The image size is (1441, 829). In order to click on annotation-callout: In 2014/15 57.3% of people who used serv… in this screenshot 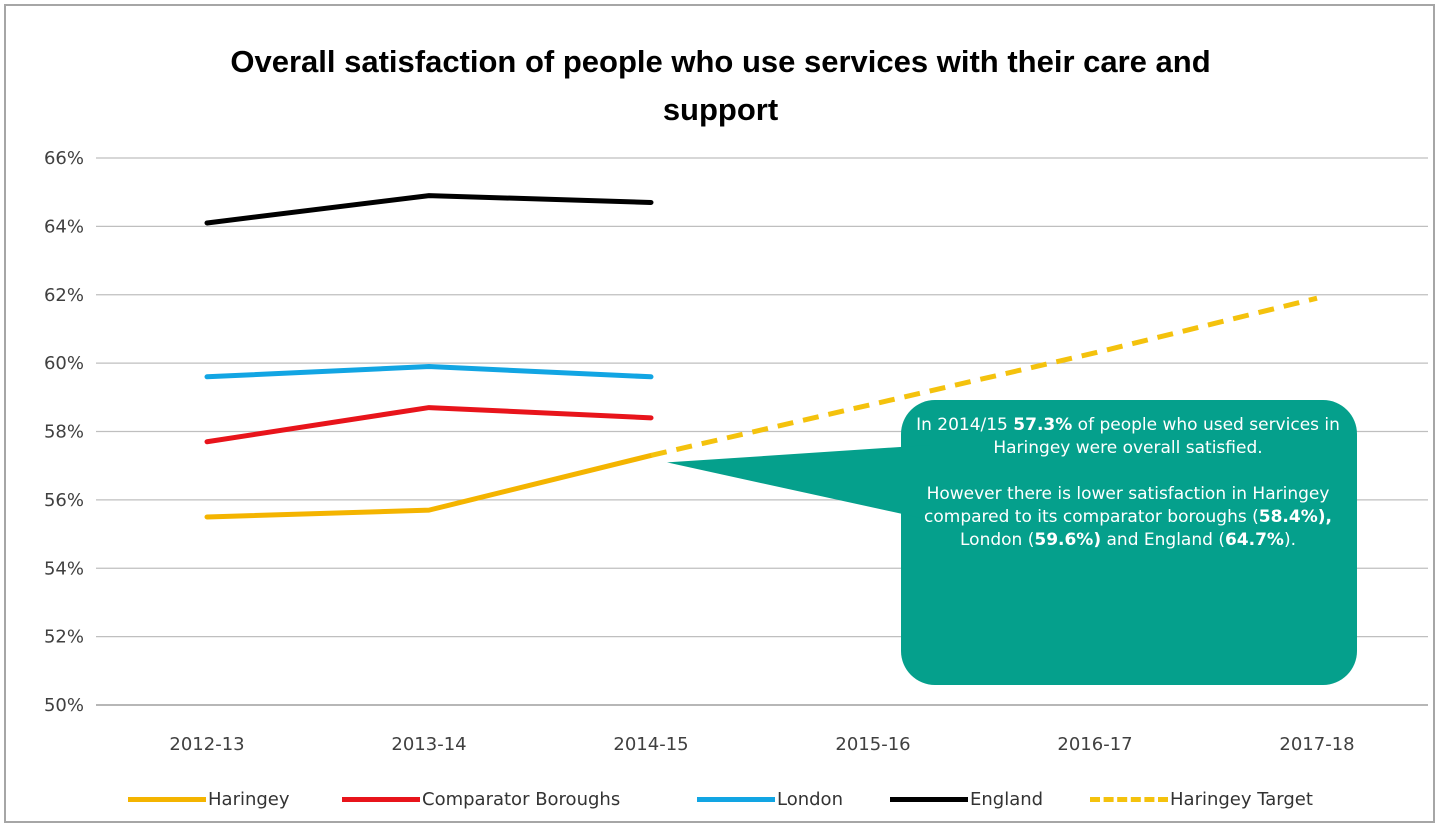, I will do `click(1128, 483)`.